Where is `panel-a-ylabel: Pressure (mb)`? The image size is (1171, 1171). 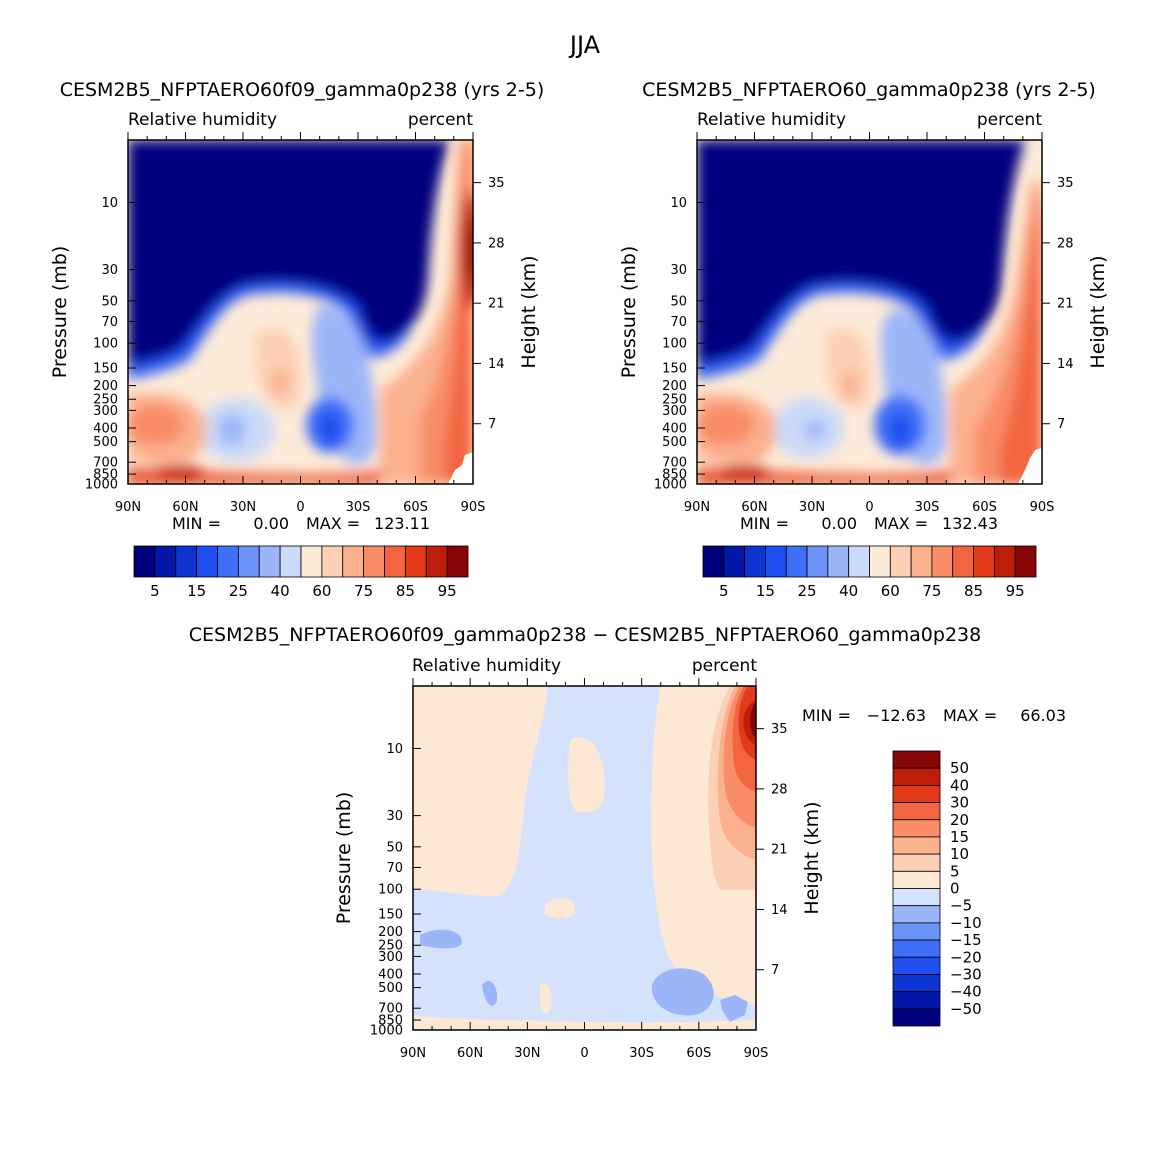 panel-a-ylabel: Pressure (mb) is located at coordinates (60, 312).